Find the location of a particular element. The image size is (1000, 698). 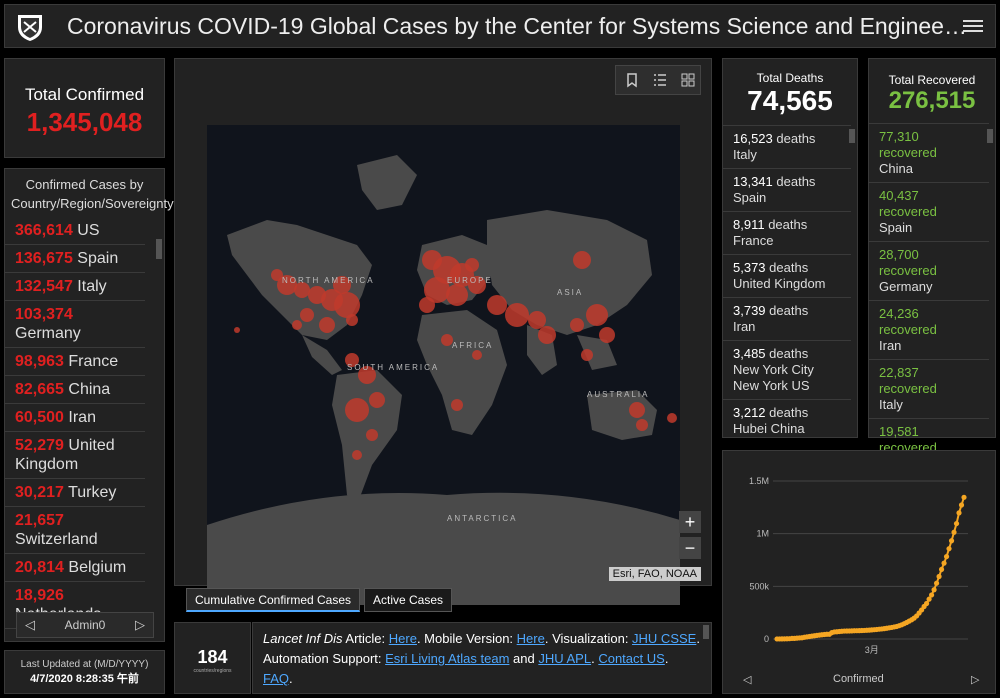

basemap-gallery-icon is located at coordinates (688, 80).